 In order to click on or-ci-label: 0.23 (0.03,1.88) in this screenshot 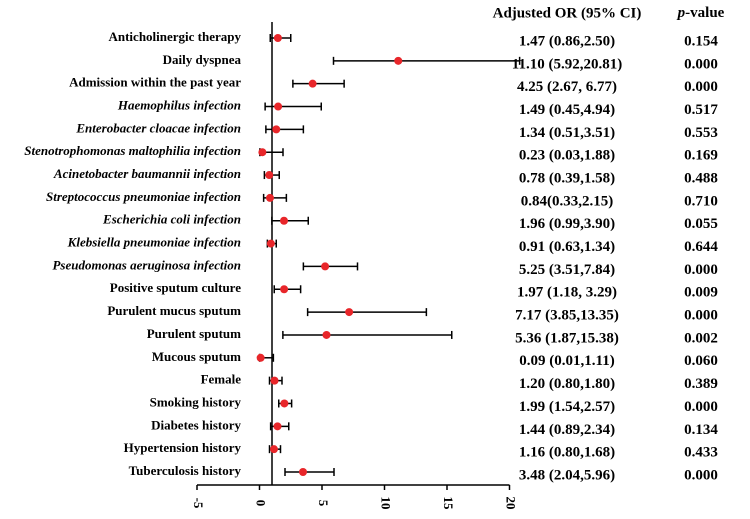, I will do `click(567, 156)`.